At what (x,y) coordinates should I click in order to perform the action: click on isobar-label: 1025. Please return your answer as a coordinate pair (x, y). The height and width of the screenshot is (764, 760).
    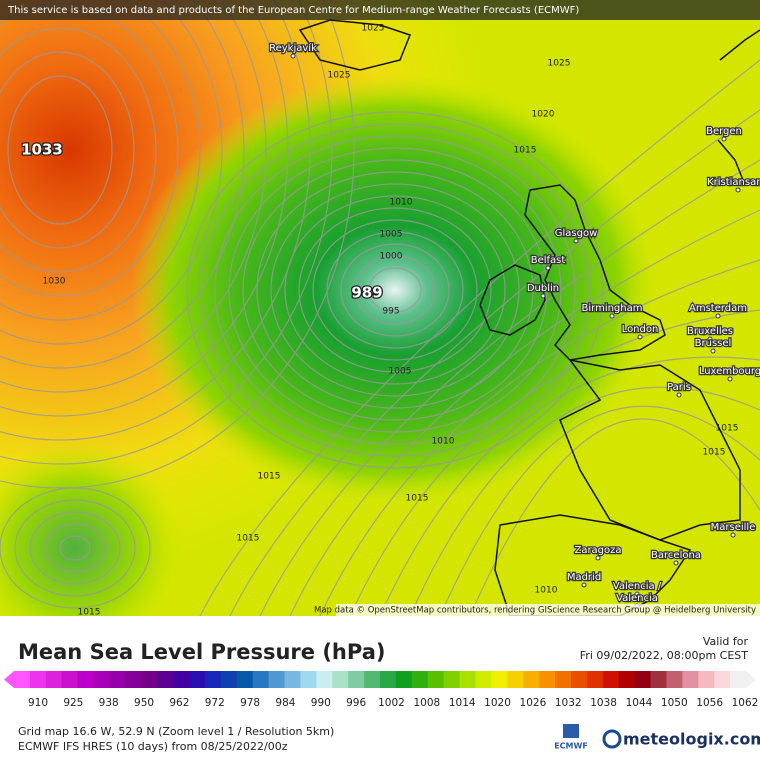
    Looking at the image, I should click on (339, 76).